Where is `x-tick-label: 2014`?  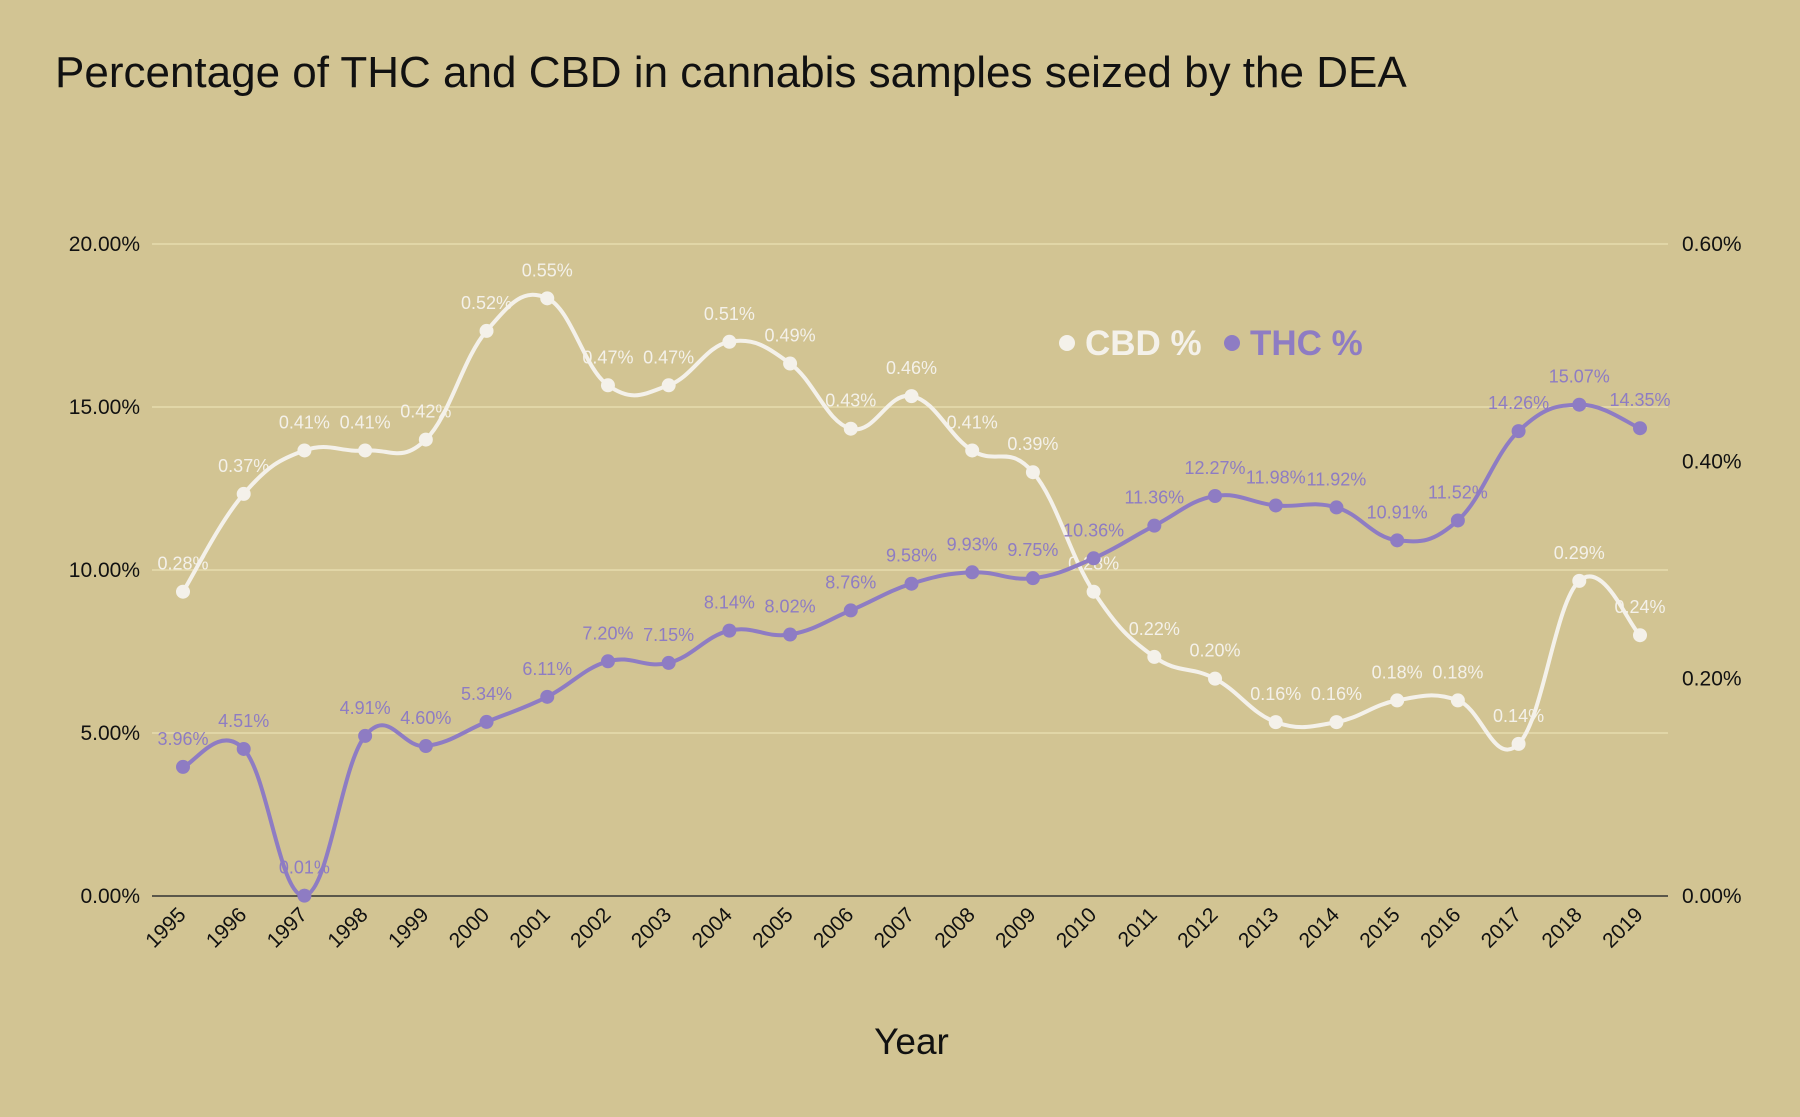
x-tick-label: 2014 is located at coordinates (1320, 928).